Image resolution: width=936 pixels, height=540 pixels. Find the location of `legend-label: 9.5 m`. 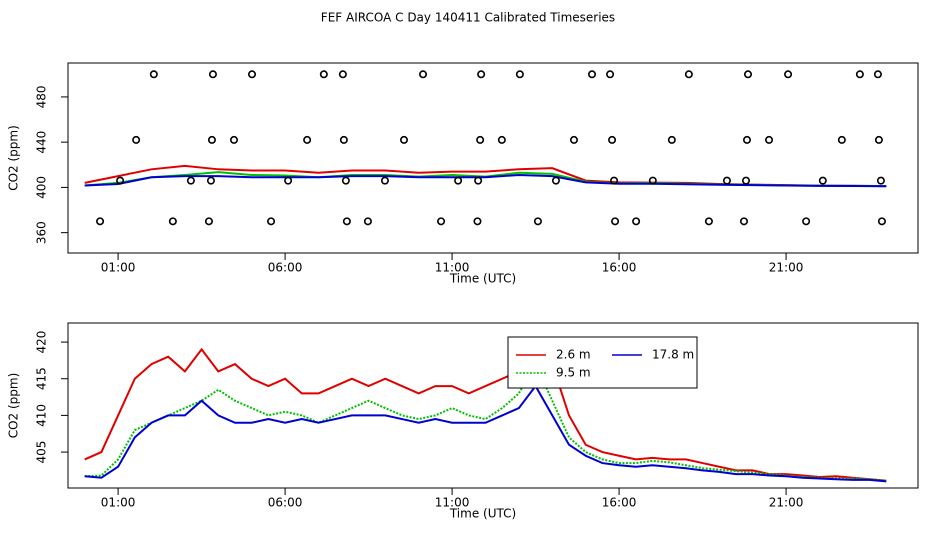

legend-label: 9.5 m is located at coordinates (573, 373).